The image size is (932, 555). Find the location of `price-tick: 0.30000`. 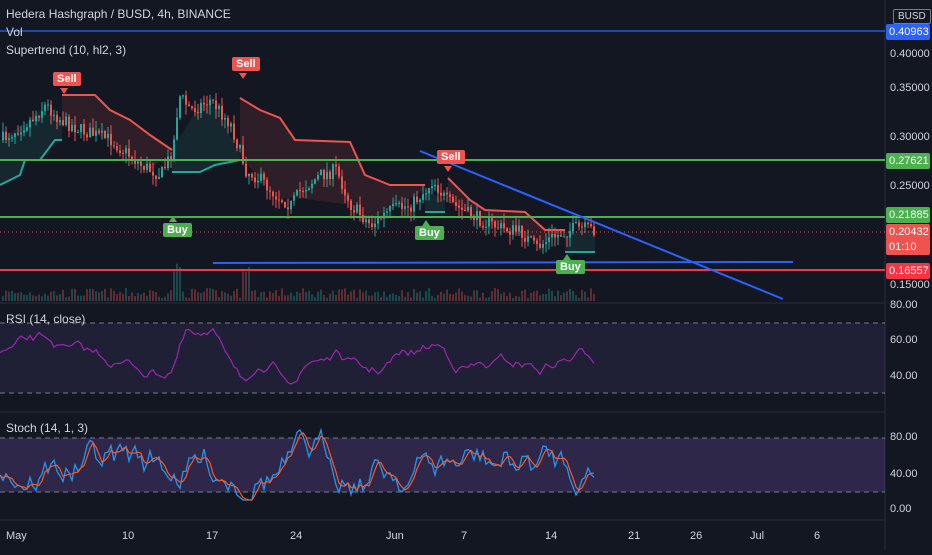

price-tick: 0.30000 is located at coordinates (910, 137).